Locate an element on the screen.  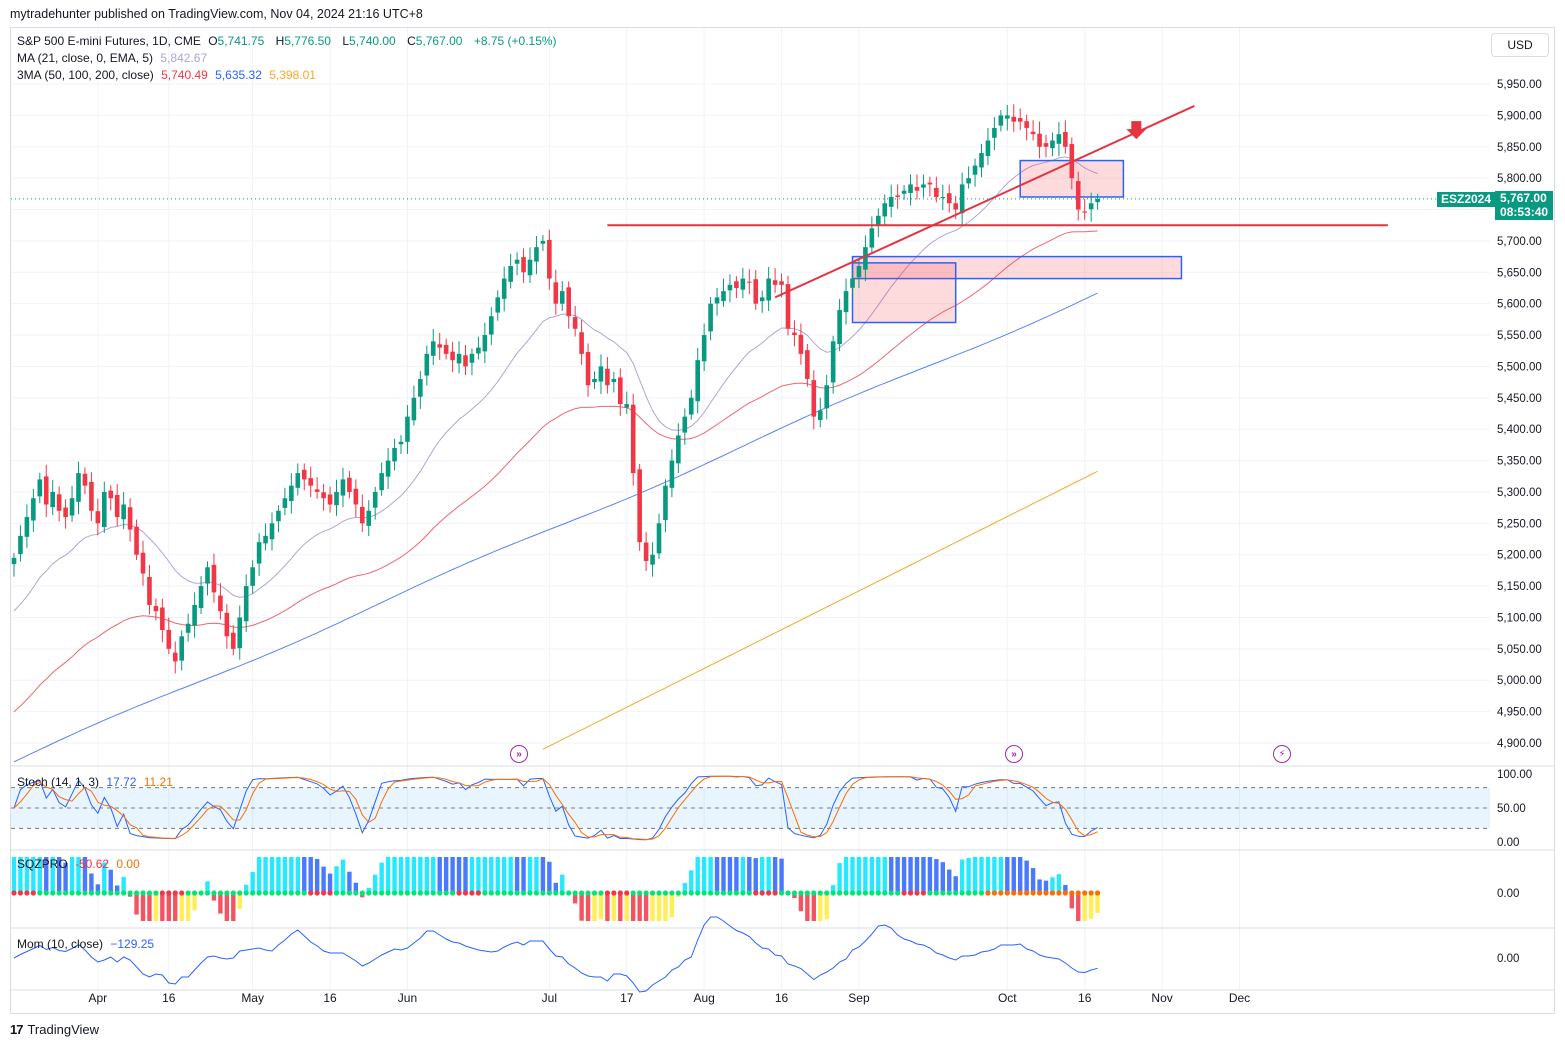
change-value: +8.75 (+0.15%) is located at coordinates (515, 41).